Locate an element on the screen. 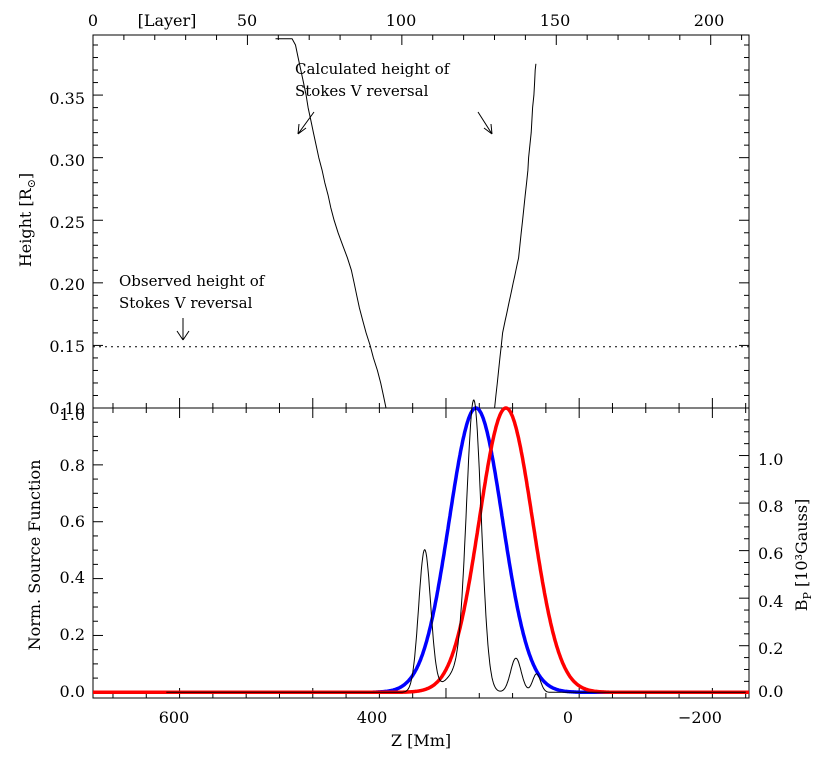  bp-tick-label: 0.4 is located at coordinates (770, 601).